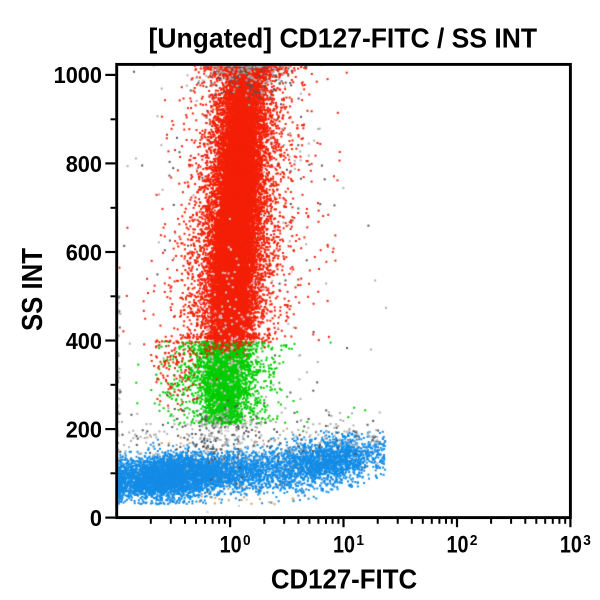 This screenshot has width=600, height=600. Describe the element at coordinates (84, 252) in the screenshot. I see `svg-text: 600` at that location.